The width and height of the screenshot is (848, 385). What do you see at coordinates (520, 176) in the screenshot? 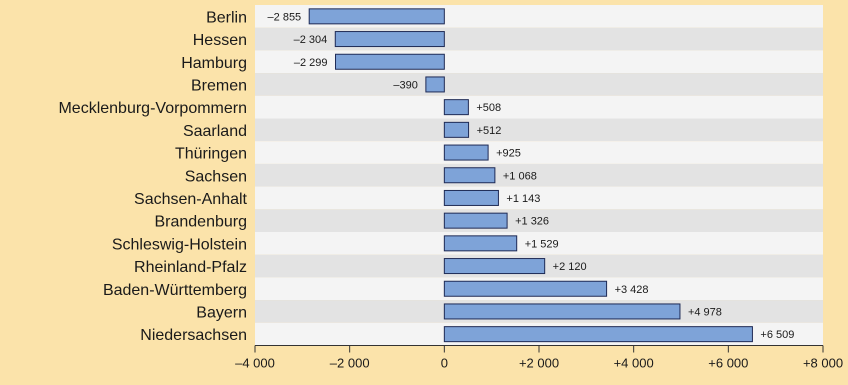
I see `value-label: +1 068` at bounding box center [520, 176].